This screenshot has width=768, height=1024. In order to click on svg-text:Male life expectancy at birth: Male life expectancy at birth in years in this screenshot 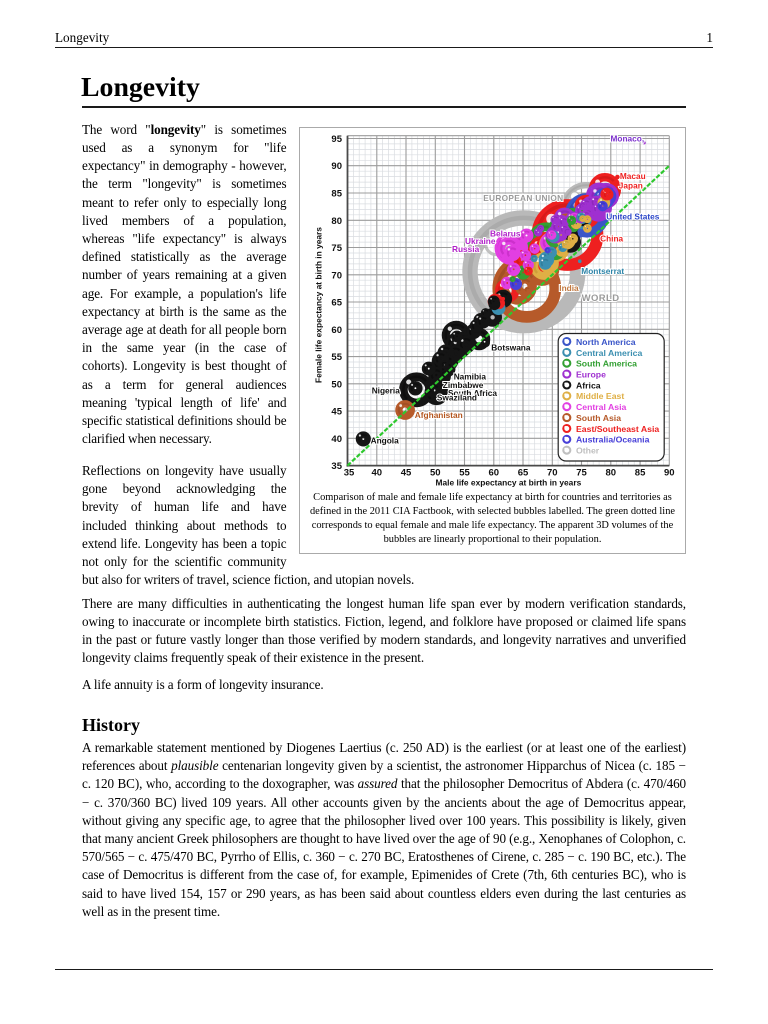, I will do `click(509, 483)`.